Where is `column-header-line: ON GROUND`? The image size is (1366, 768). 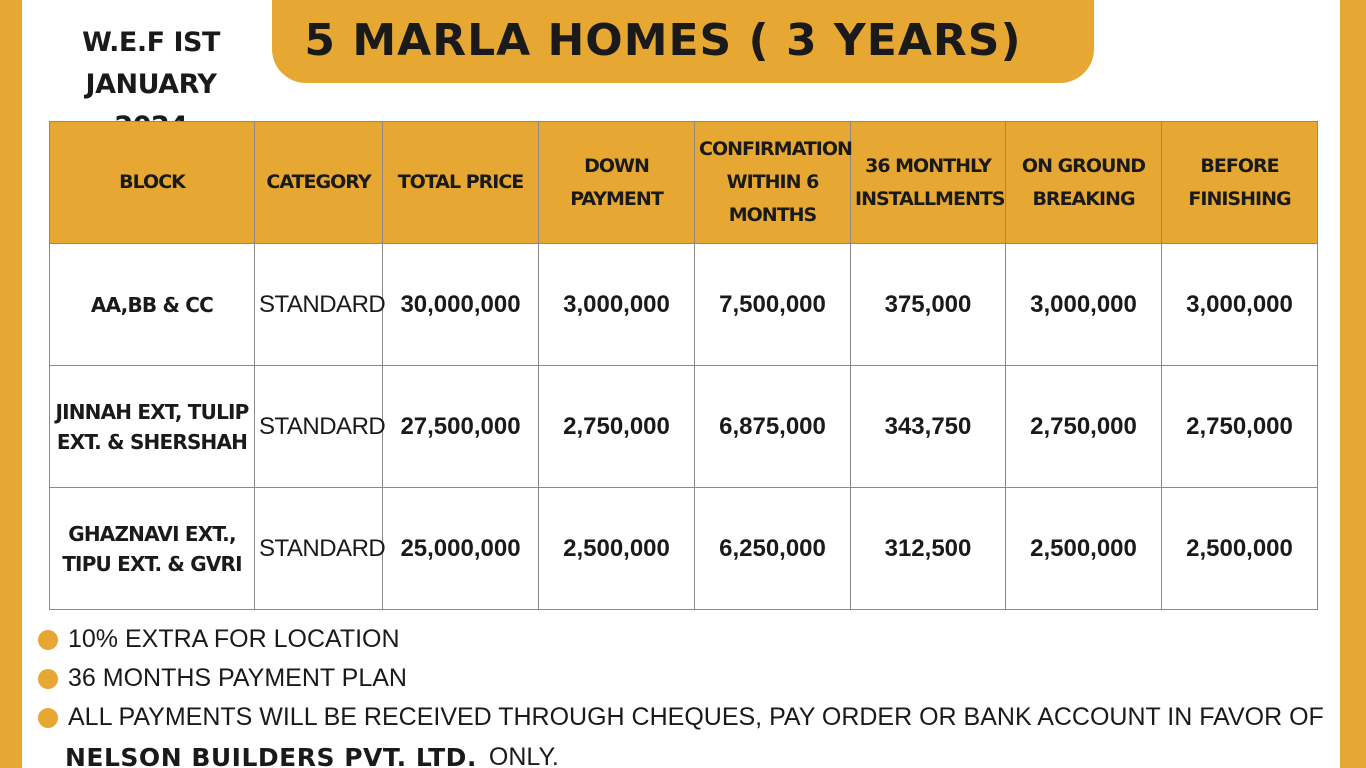 column-header-line: ON GROUND is located at coordinates (1083, 165).